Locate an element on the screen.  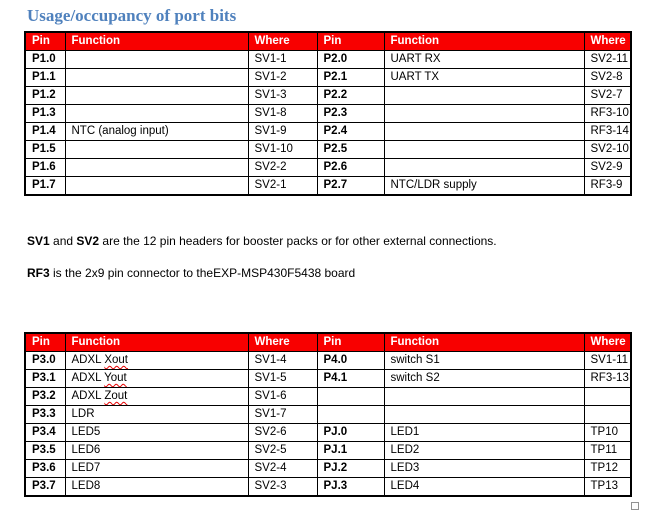
pin-cell: PJ.0 is located at coordinates (350, 432).